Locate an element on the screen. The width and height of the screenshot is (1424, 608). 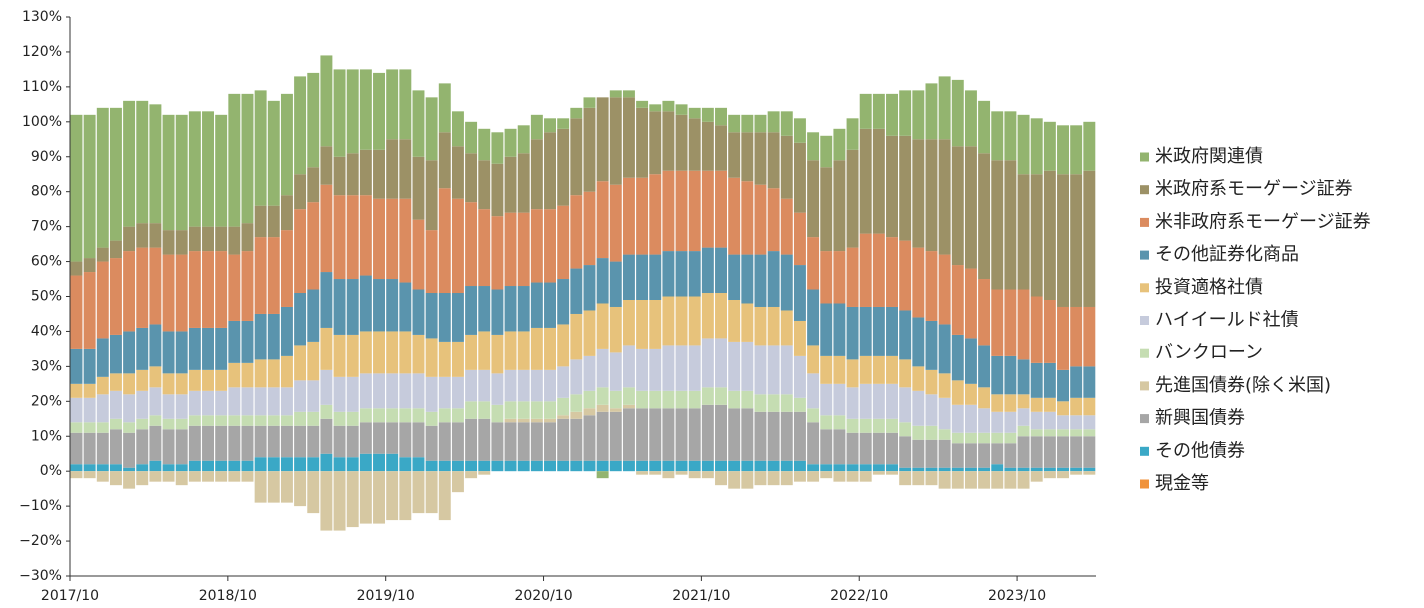
x-tick-label: 2018/10 is located at coordinates (228, 596).